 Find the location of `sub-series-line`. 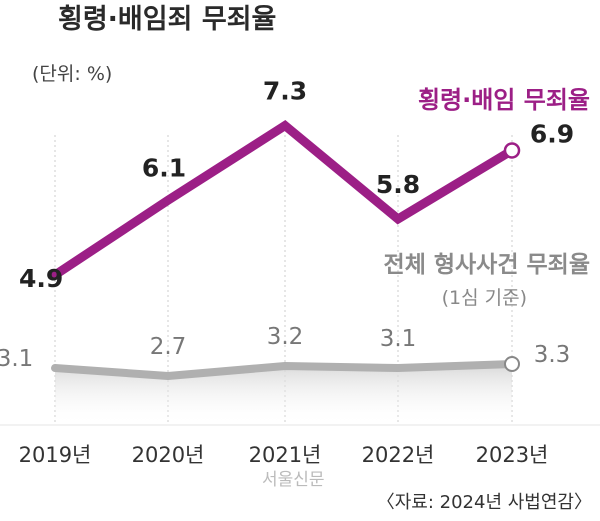

sub-series-line is located at coordinates (283, 370).